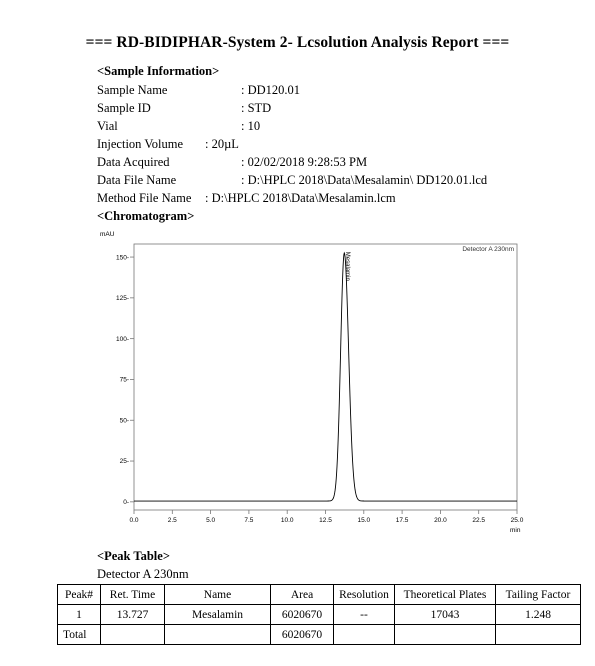  I want to click on header-resolution: Resolution, so click(364, 594).